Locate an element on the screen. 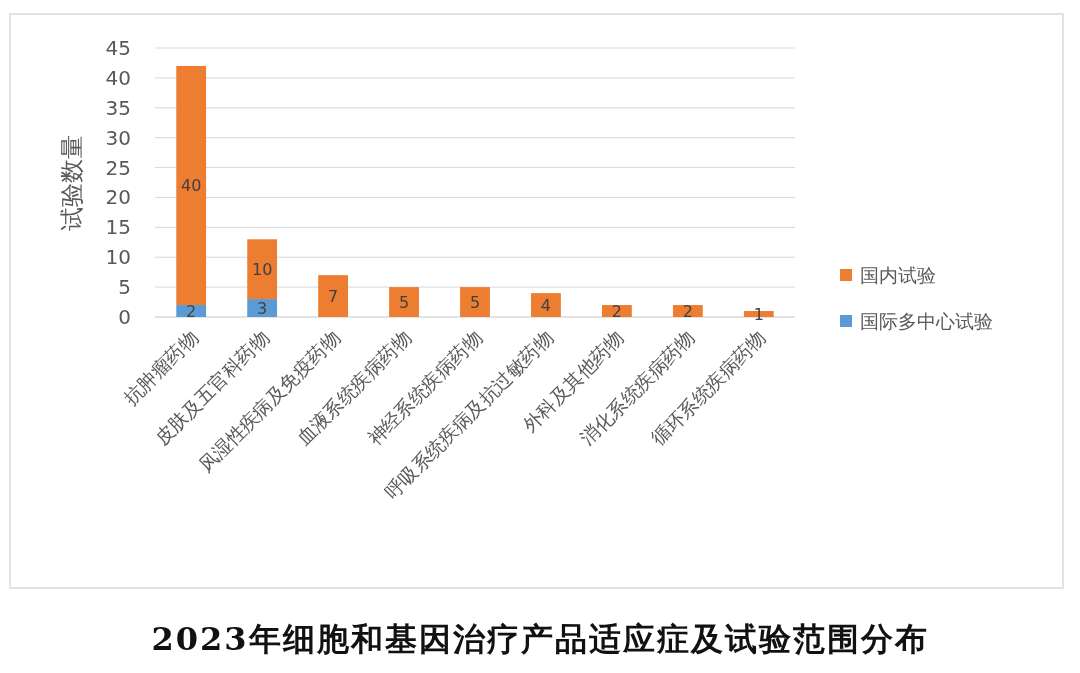 The width and height of the screenshot is (1080, 673). data-label: 10 is located at coordinates (262, 270).